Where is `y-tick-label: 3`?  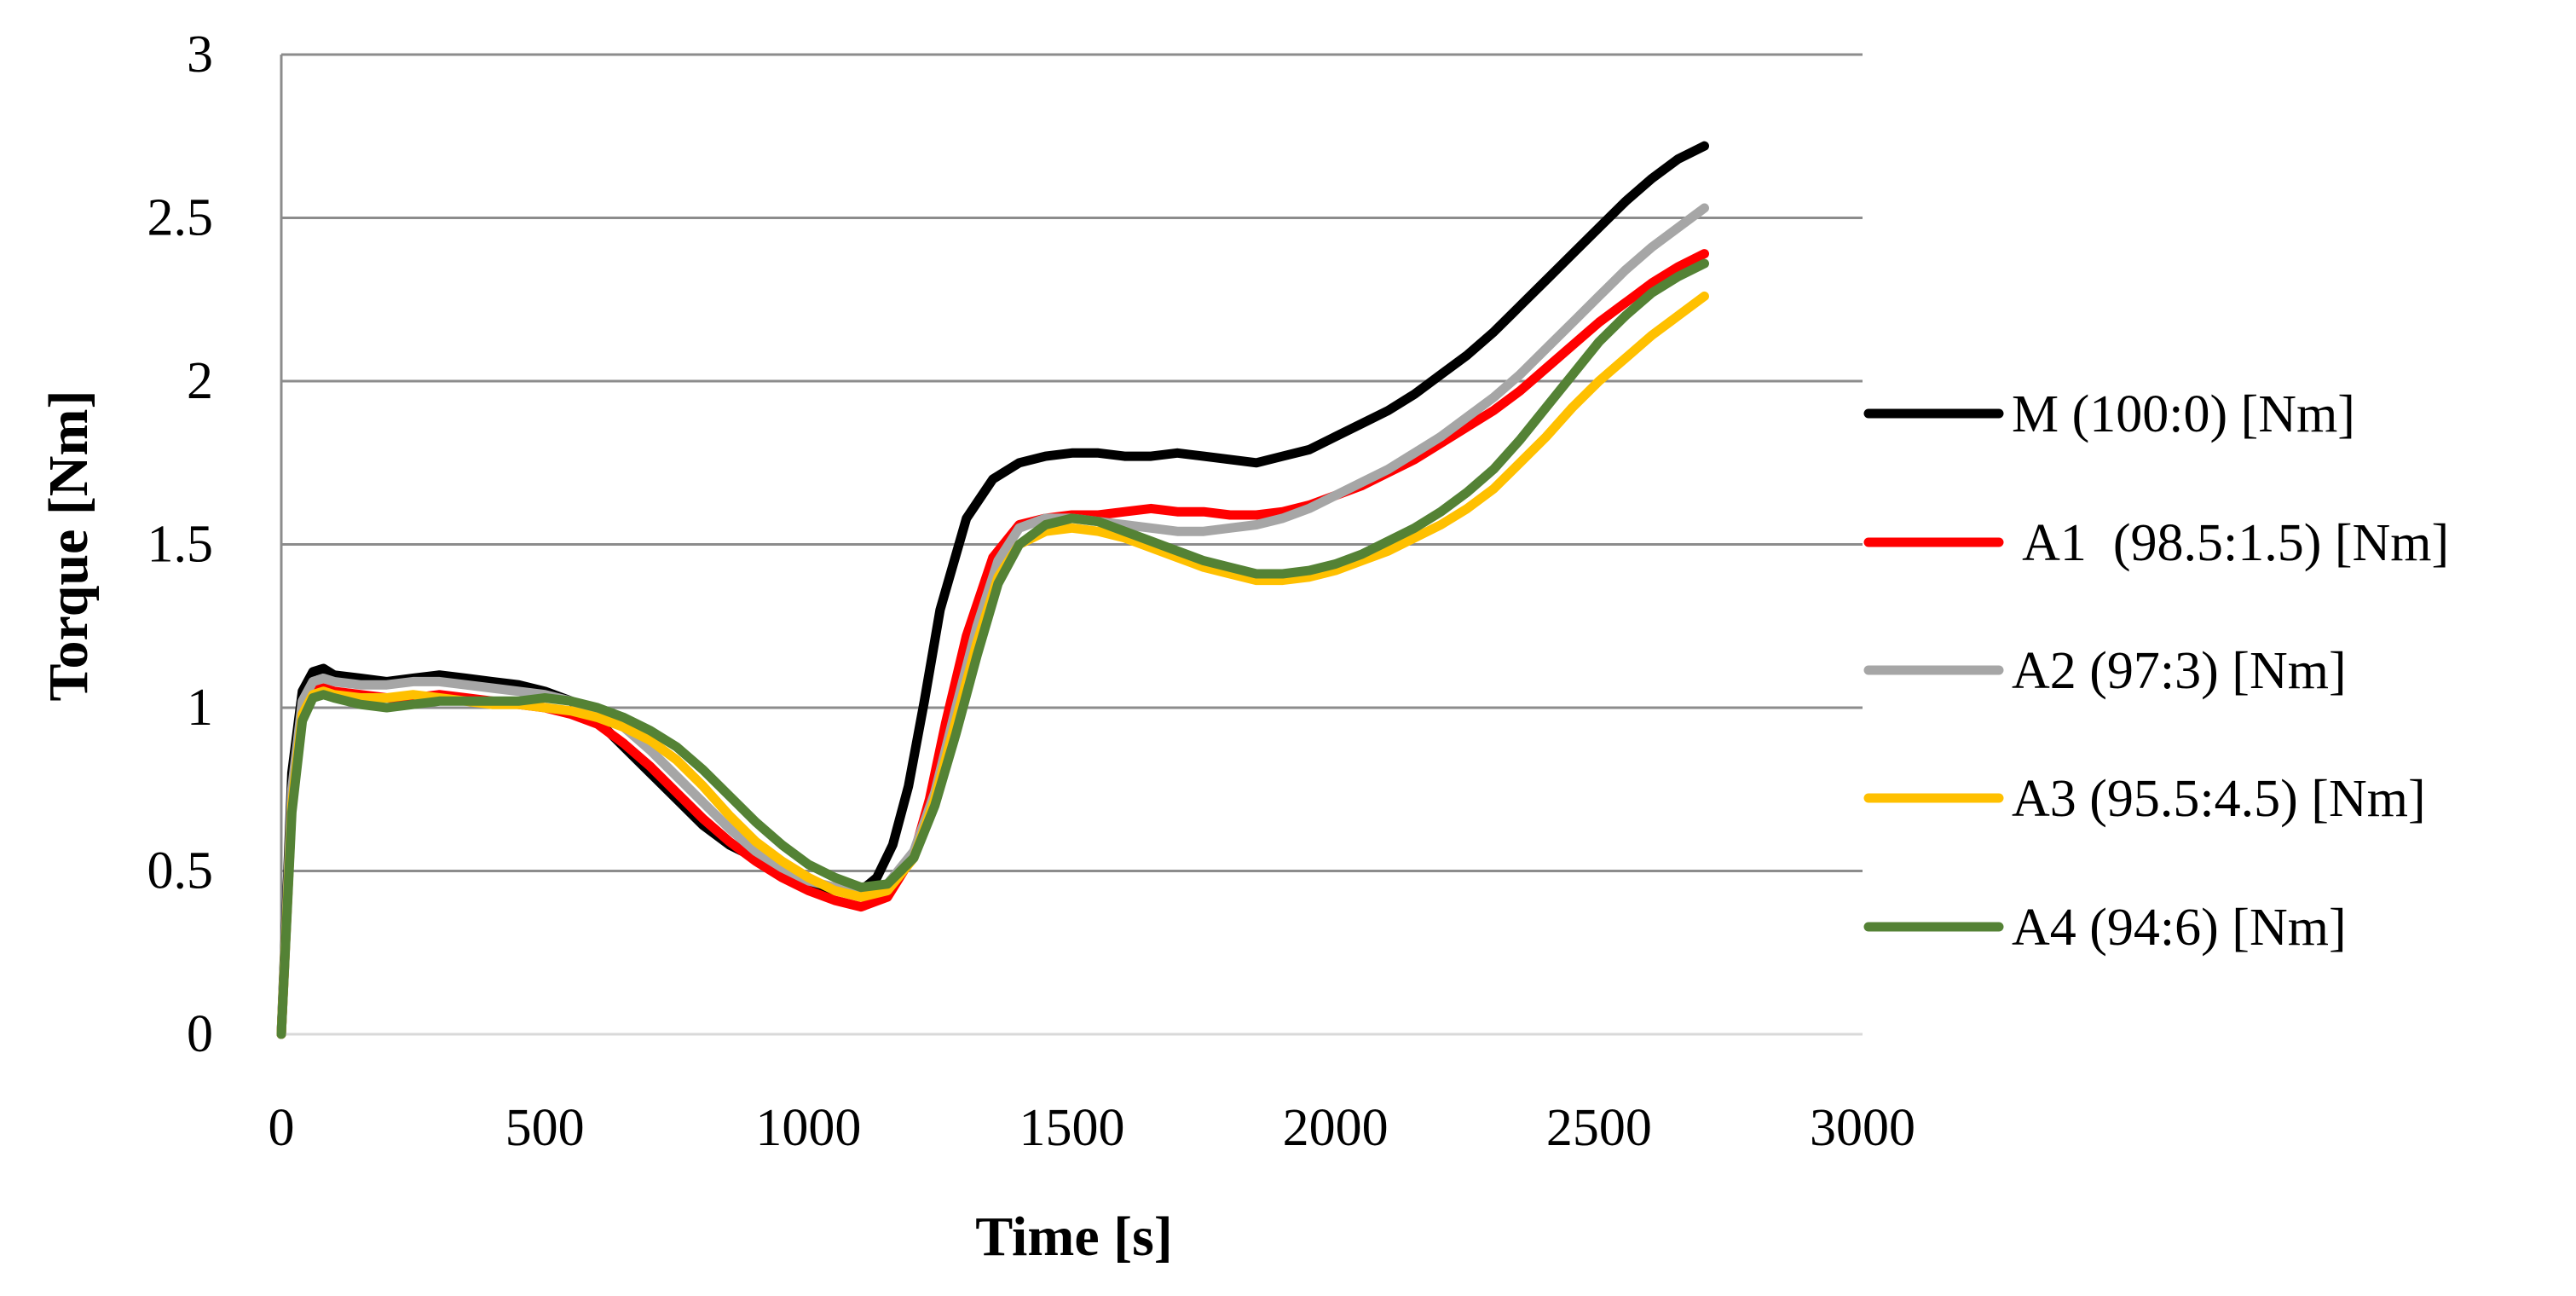 y-tick-label: 3 is located at coordinates (200, 55).